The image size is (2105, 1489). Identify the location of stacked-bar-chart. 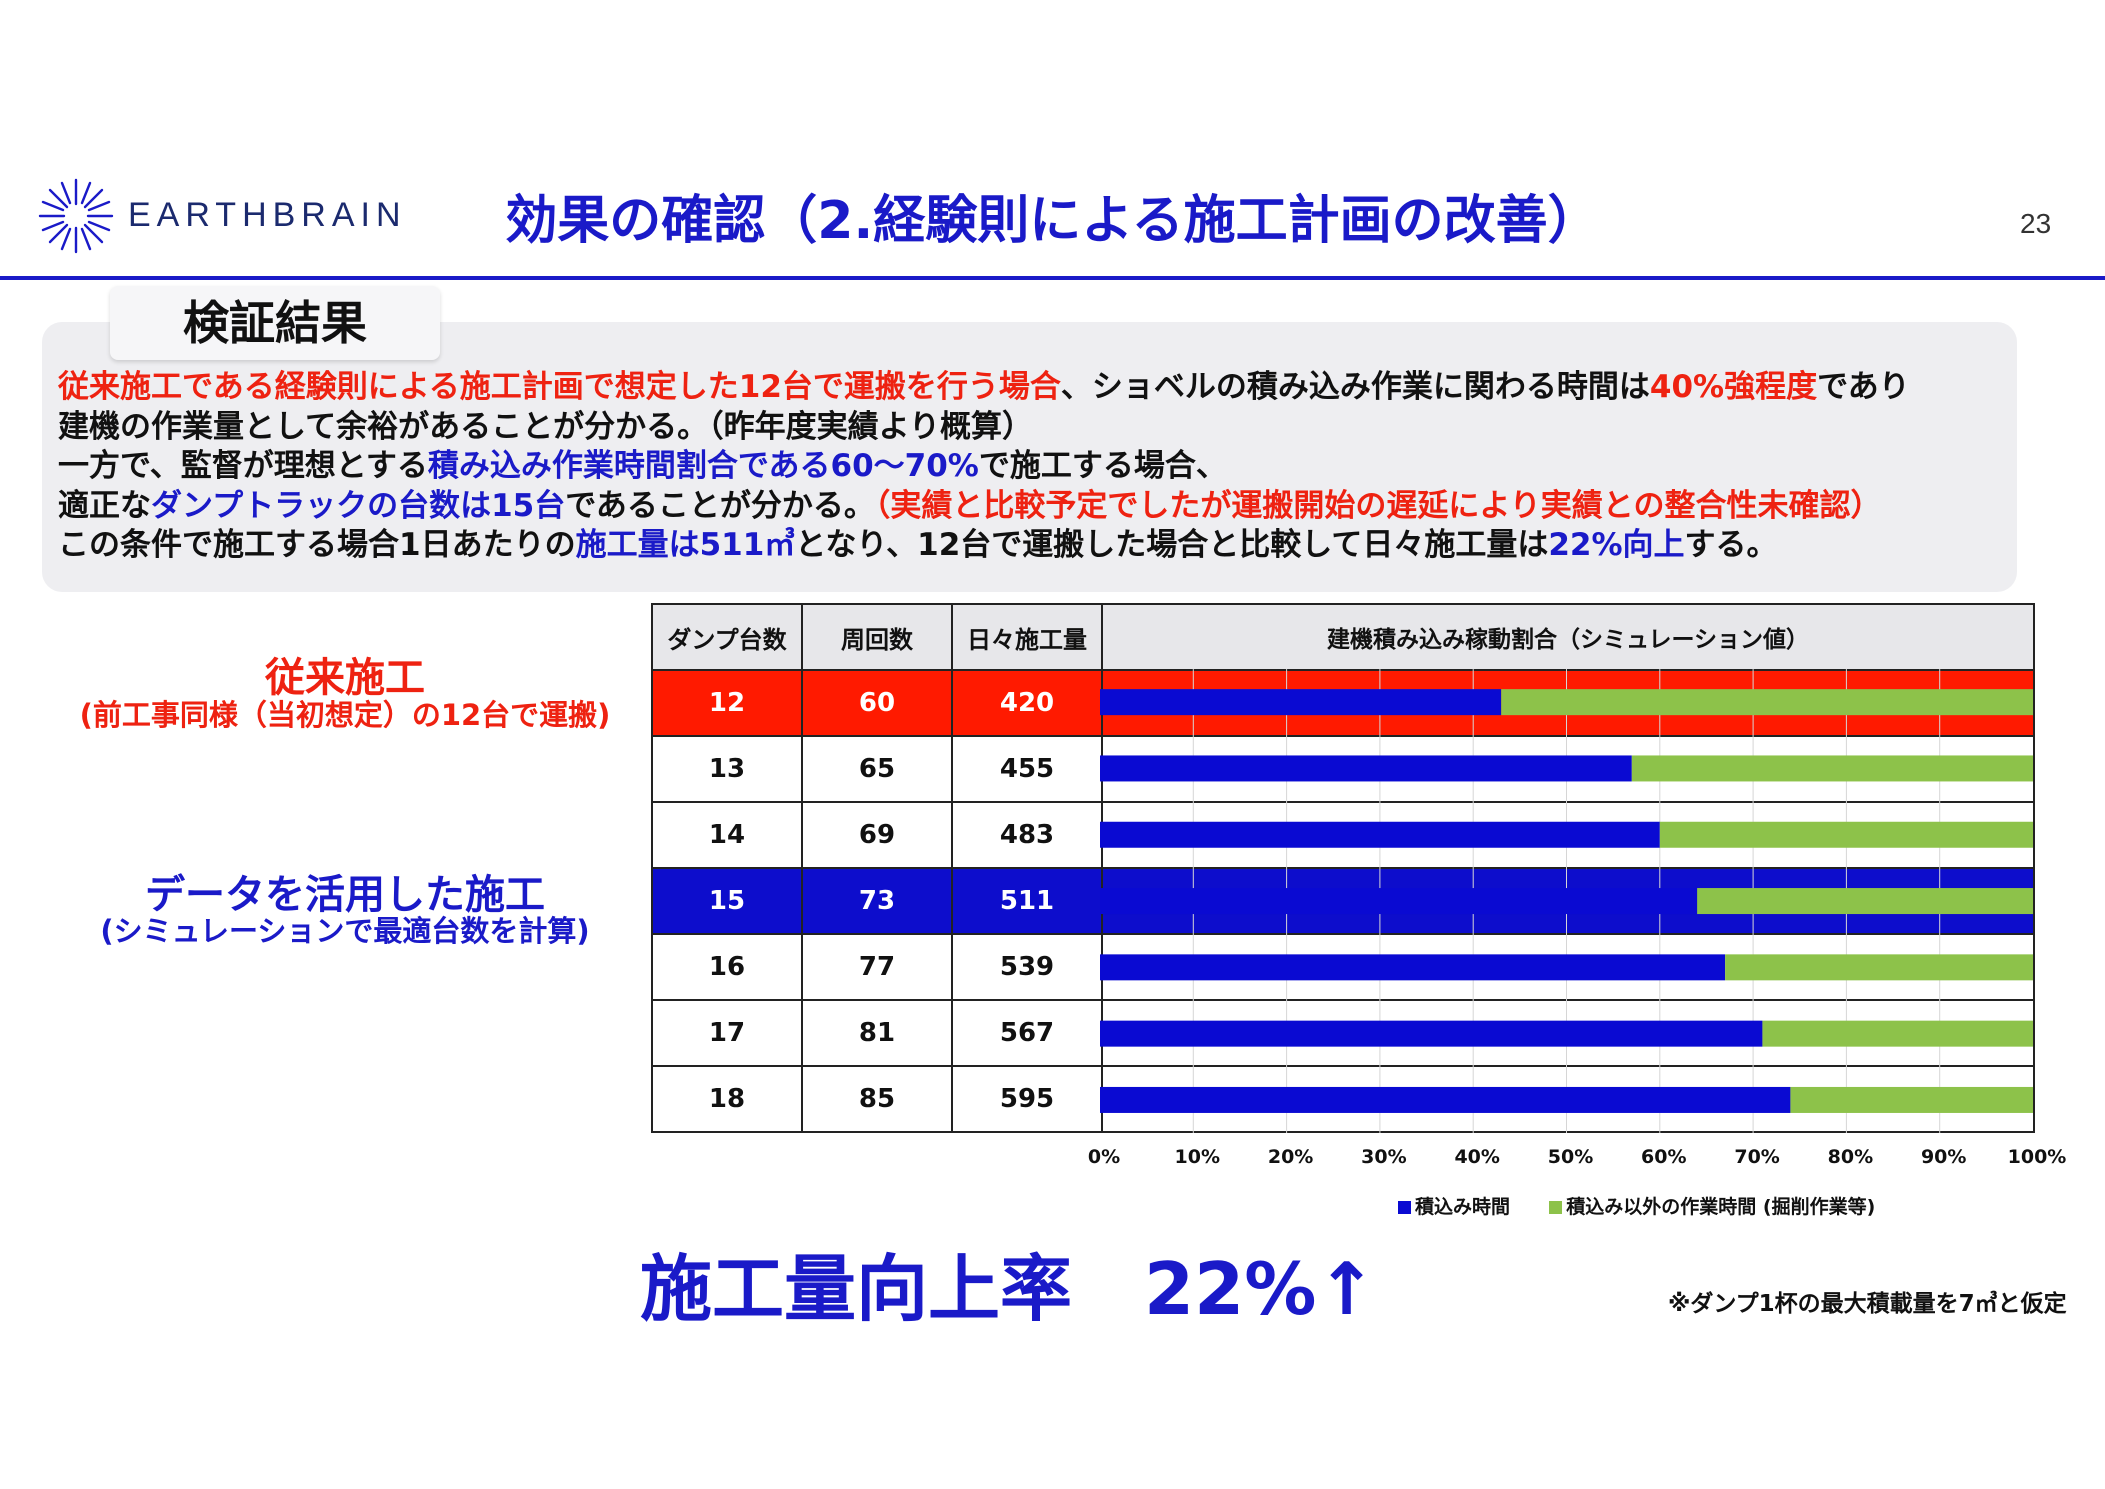
(1566, 901).